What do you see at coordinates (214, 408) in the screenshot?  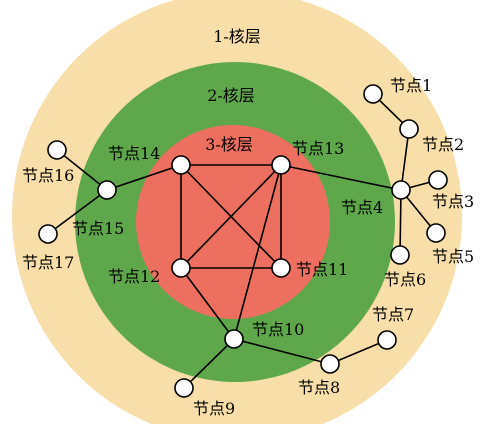 I see `node-9-label: 节点9` at bounding box center [214, 408].